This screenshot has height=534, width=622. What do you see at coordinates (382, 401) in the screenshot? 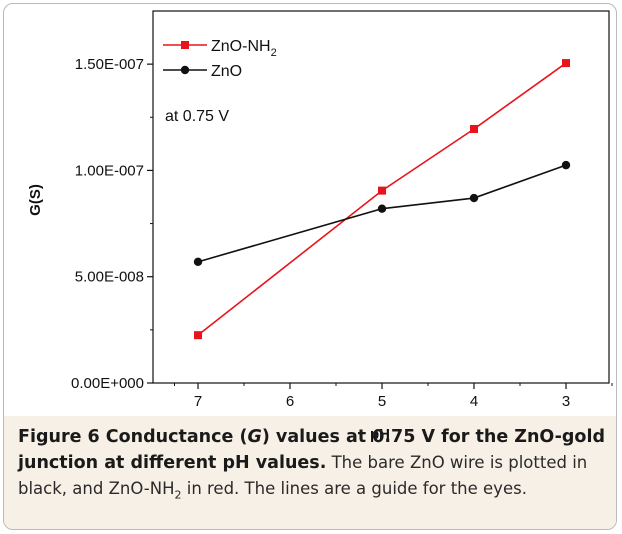
I see `x-tick-label: 5` at bounding box center [382, 401].